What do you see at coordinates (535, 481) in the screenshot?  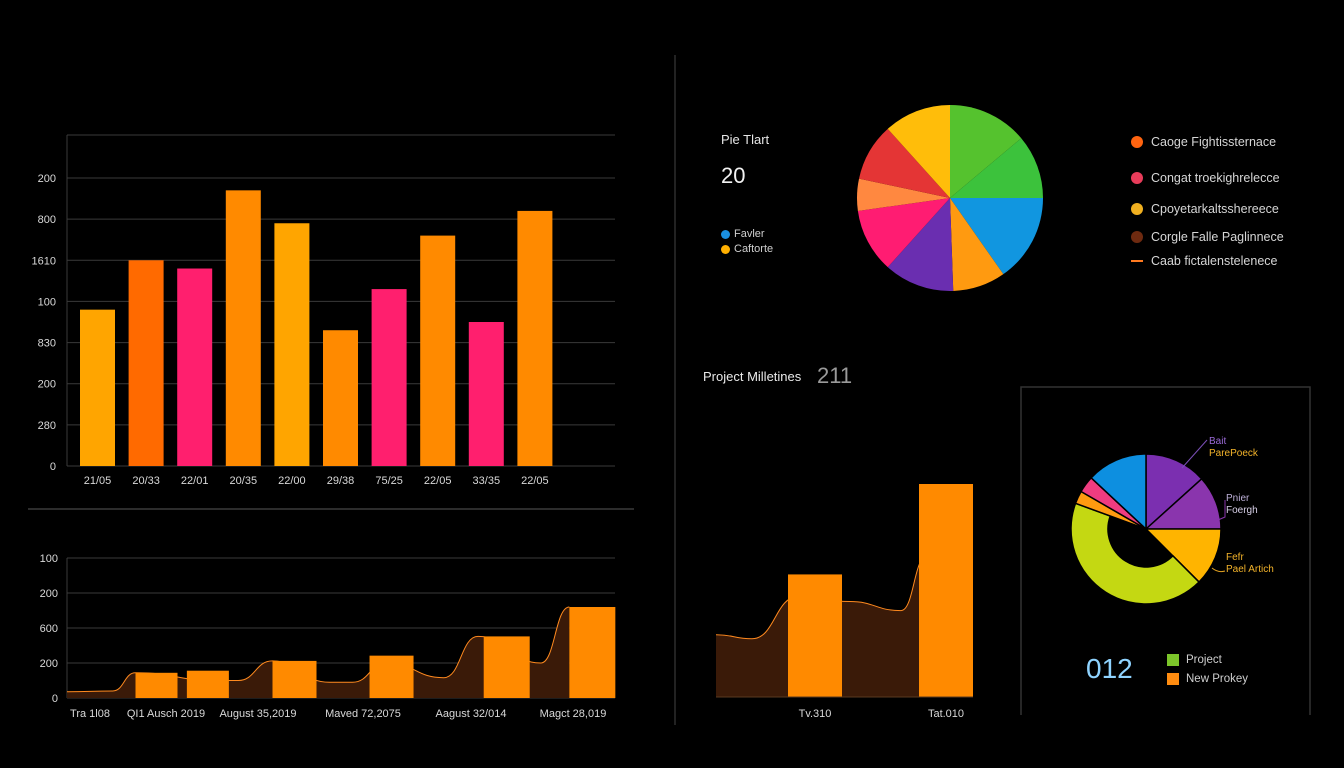 I see `x-tick-label: 22/05` at bounding box center [535, 481].